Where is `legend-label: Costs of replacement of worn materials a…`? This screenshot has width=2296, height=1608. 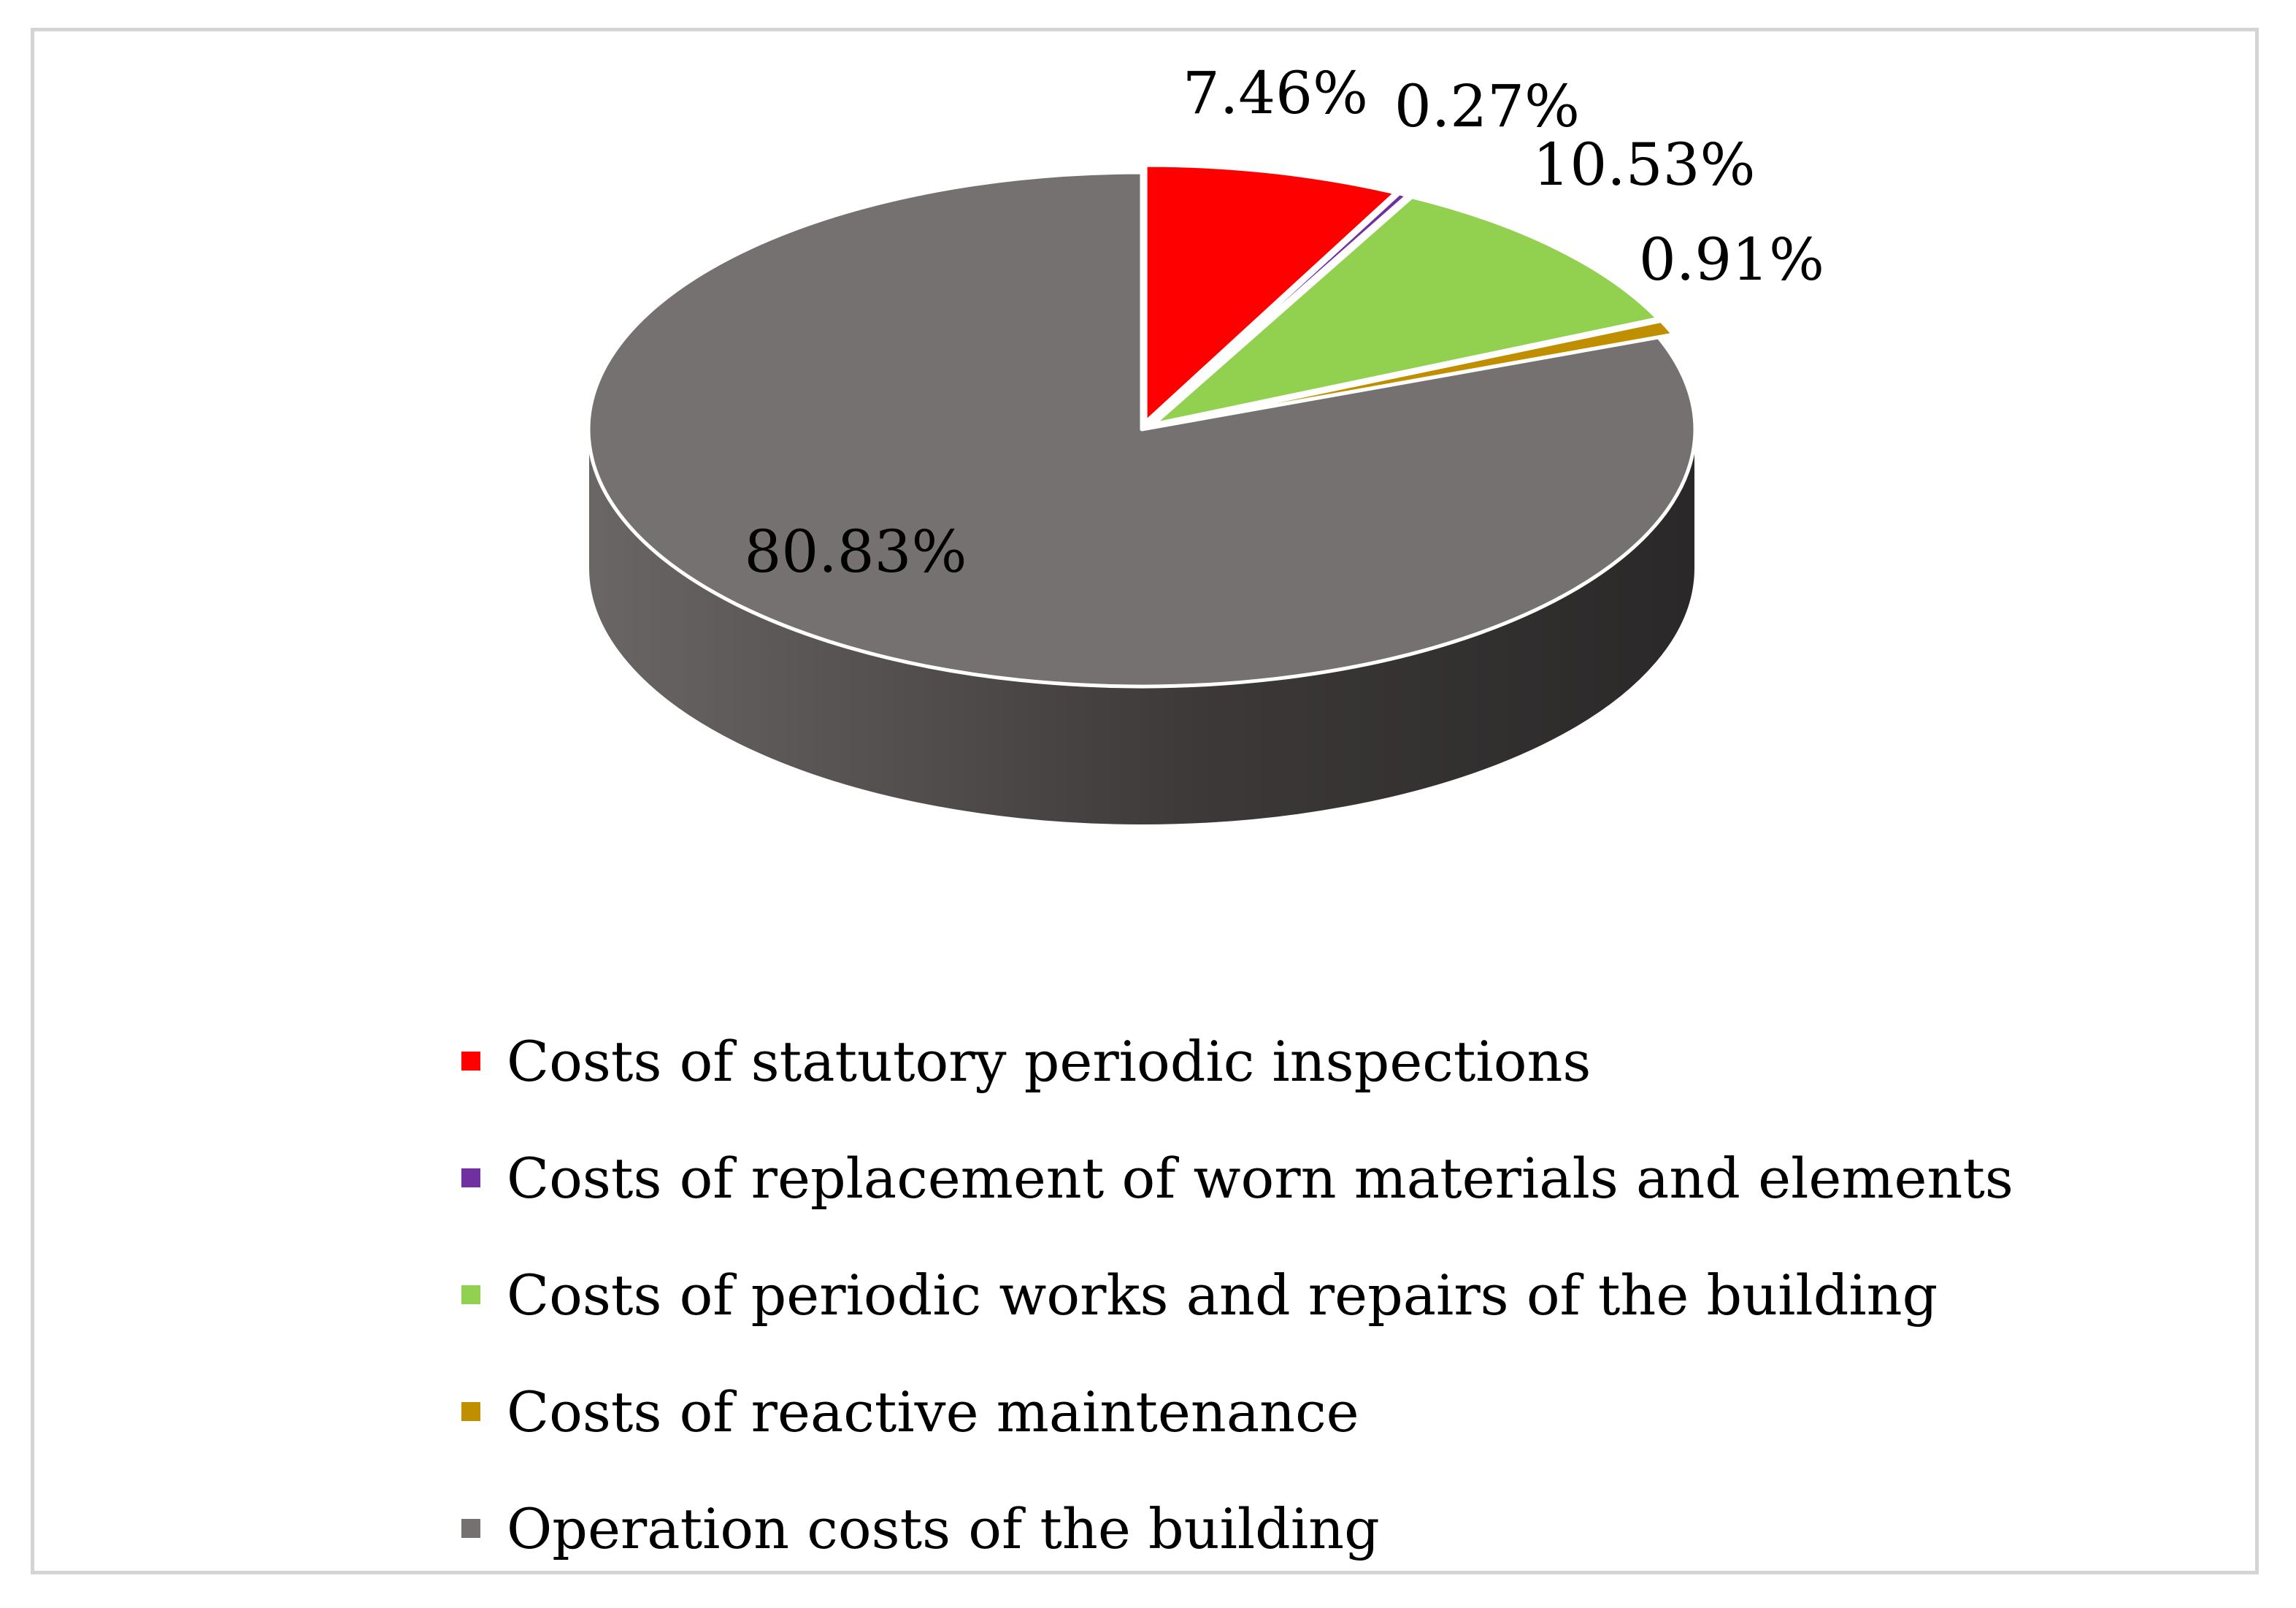
legend-label: Costs of replacement of worn materials a… is located at coordinates (1260, 1178).